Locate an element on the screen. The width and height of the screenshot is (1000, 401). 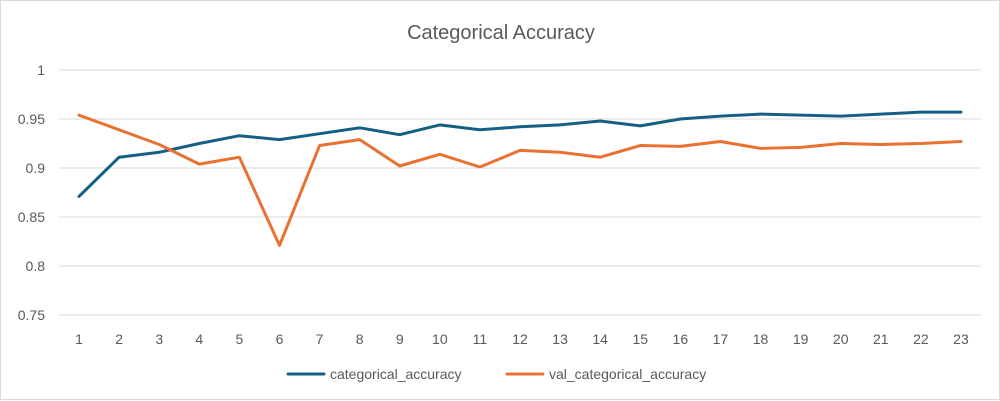
x-tick-label: 15 is located at coordinates (640, 339).